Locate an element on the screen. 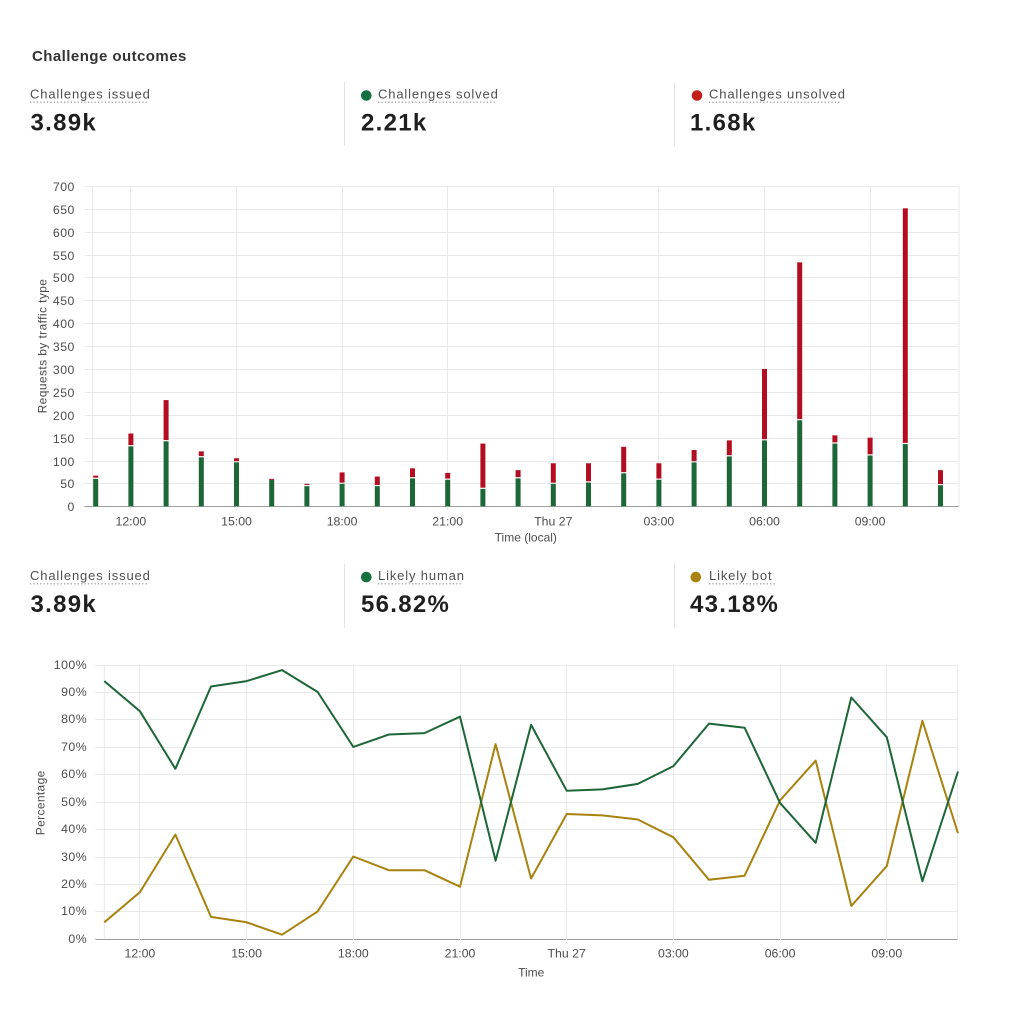 The height and width of the screenshot is (1011, 1020). svg-text: 70% is located at coordinates (74, 747).